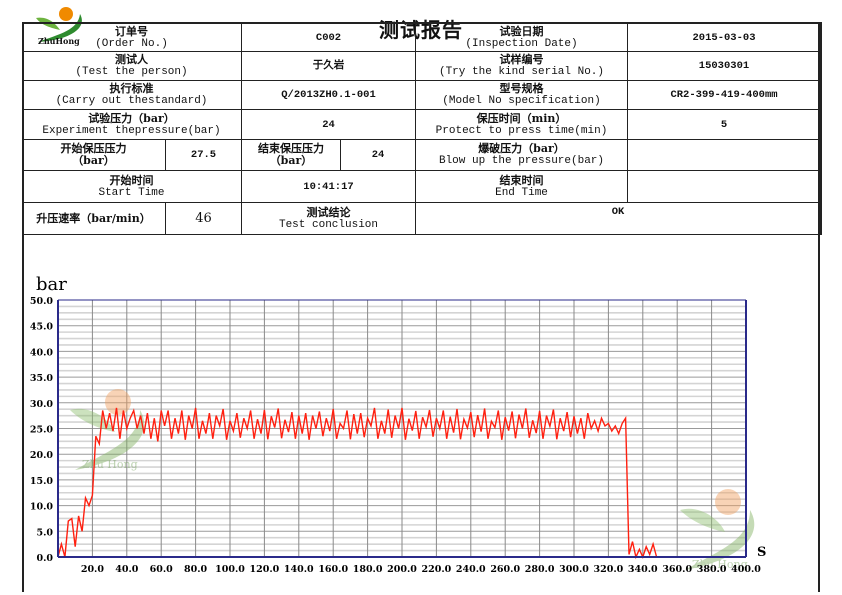  Describe the element at coordinates (505, 569) in the screenshot. I see `x-tick-label: 260.0` at that location.